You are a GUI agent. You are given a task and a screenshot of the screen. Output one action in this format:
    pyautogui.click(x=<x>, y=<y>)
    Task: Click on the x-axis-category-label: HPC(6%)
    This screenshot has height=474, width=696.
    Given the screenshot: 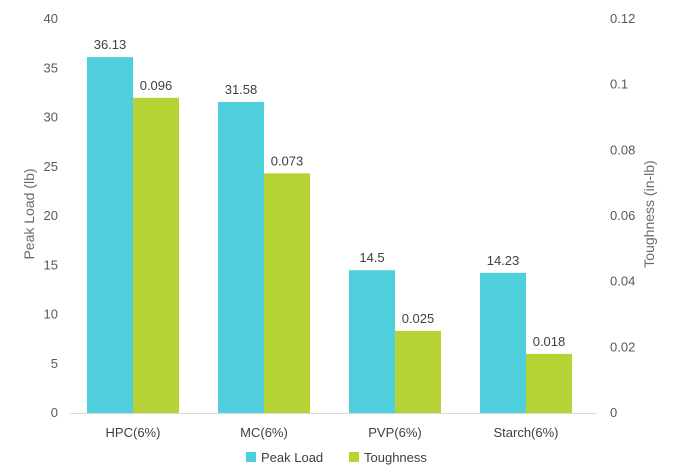 What is the action you would take?
    pyautogui.click(x=133, y=432)
    